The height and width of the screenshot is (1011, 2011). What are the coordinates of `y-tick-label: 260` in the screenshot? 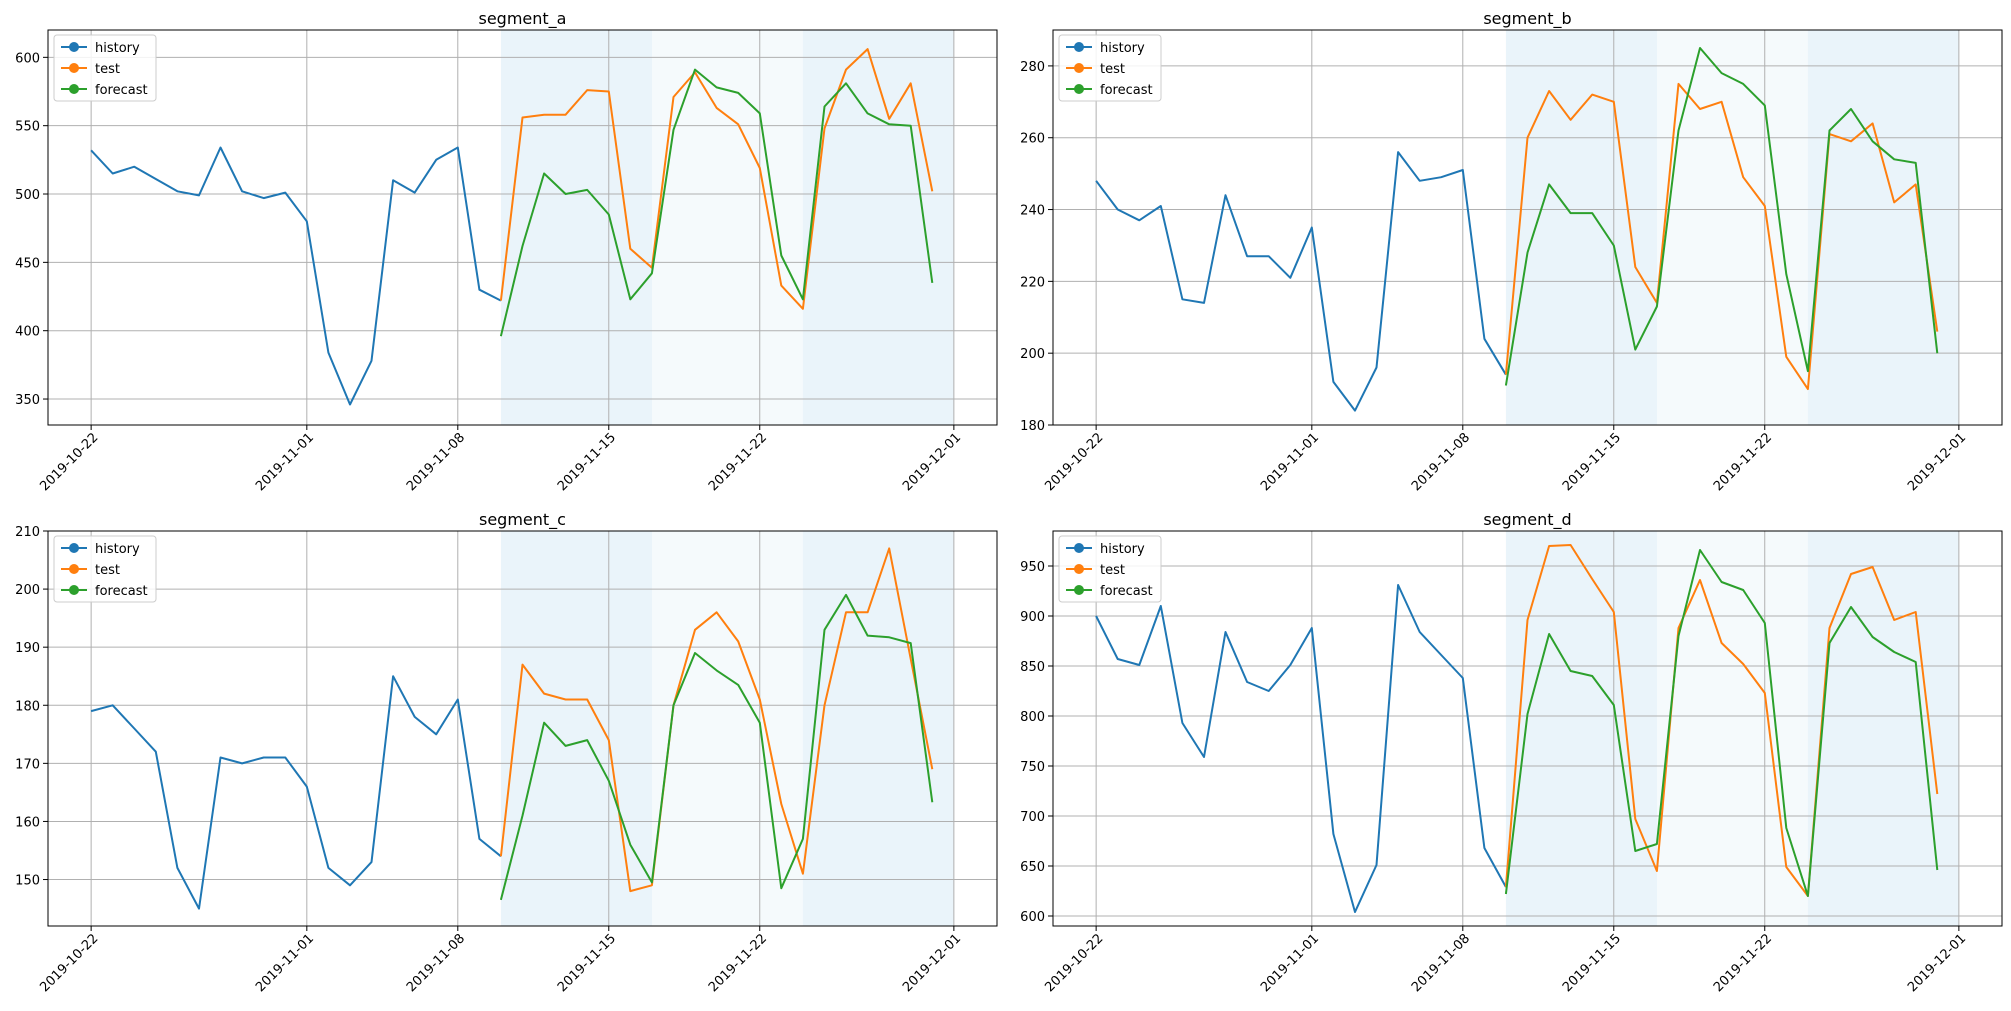 It's located at (1032, 139).